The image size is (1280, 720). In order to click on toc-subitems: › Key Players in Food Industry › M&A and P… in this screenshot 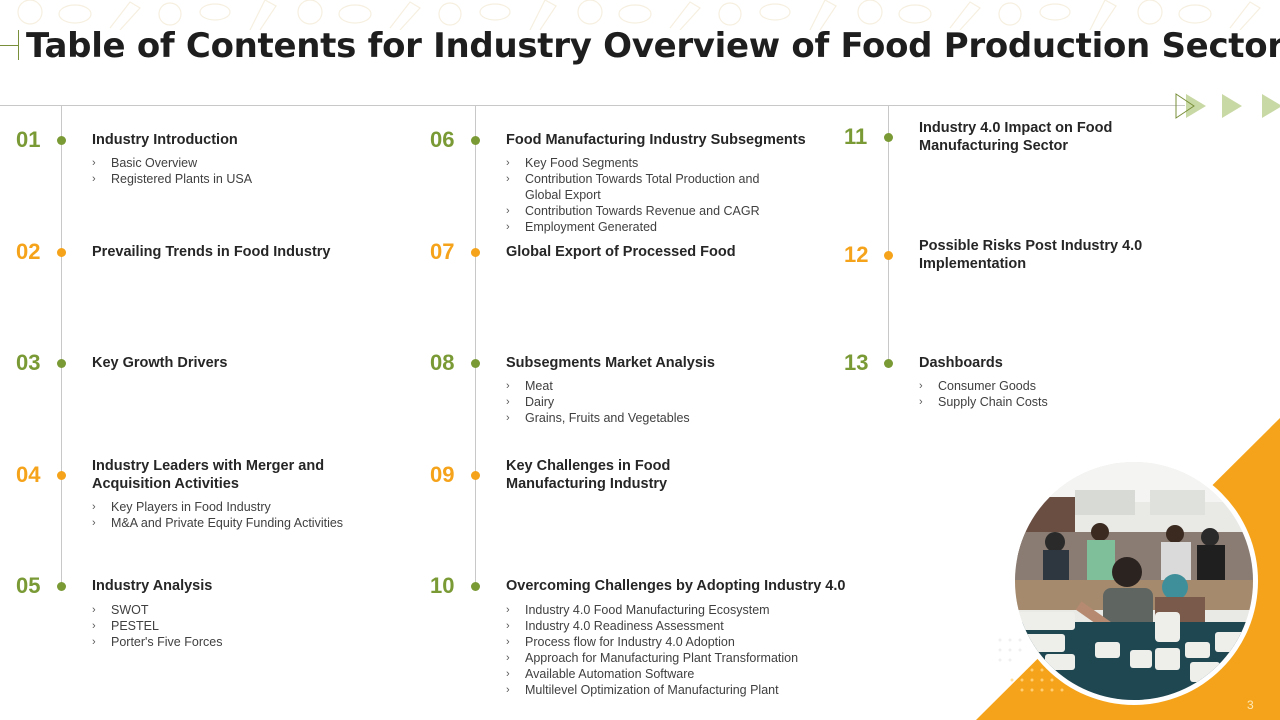, I will do `click(252, 515)`.